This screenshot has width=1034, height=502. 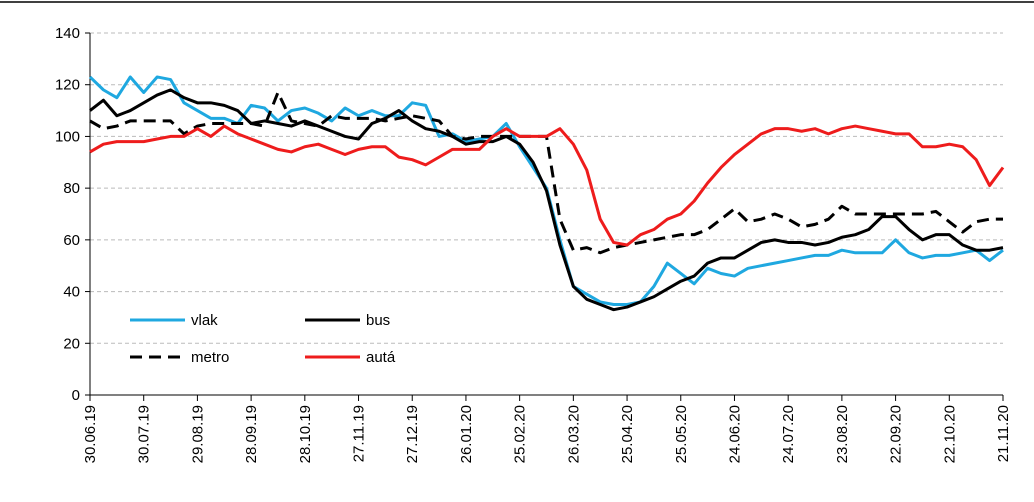 I want to click on y-tick-label: 120, so click(x=67, y=85).